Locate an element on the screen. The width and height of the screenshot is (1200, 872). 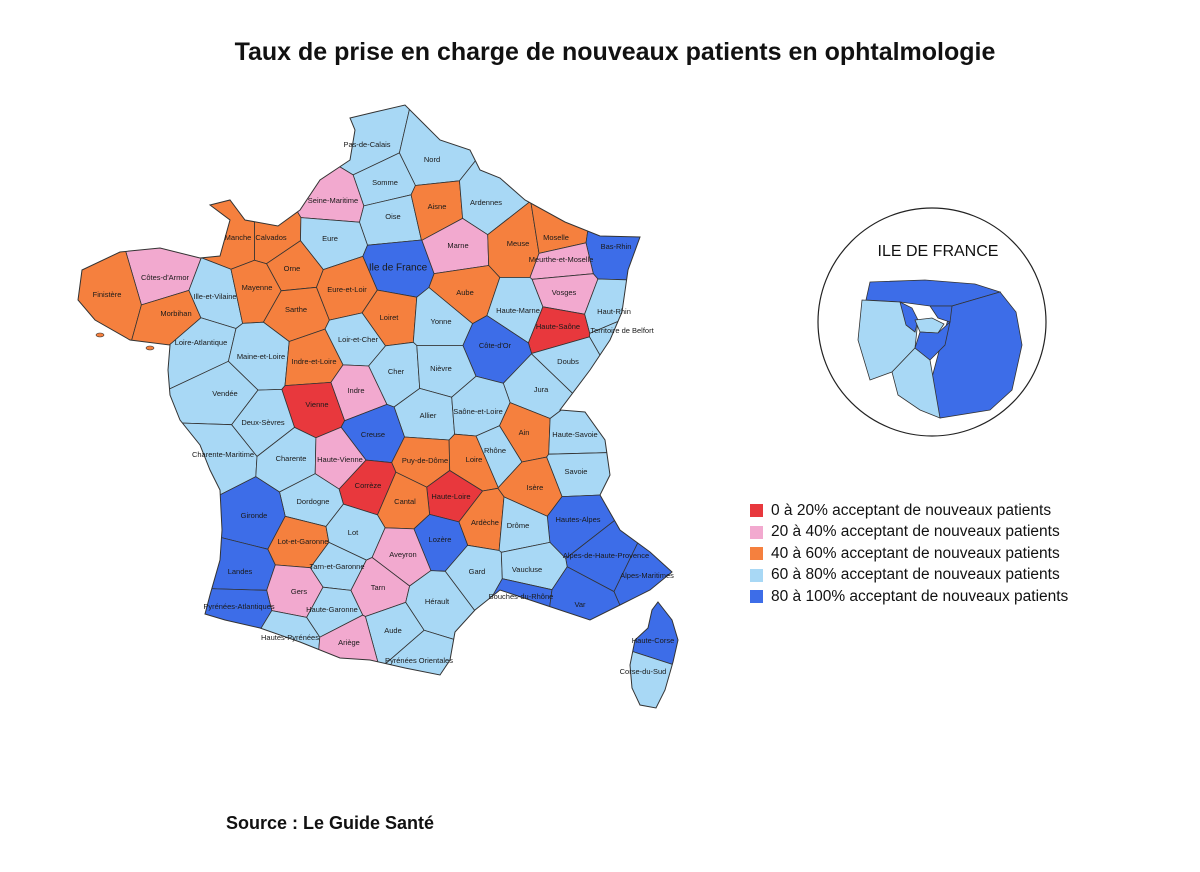
dept-label-calvados: Calvados is located at coordinates (271, 237).